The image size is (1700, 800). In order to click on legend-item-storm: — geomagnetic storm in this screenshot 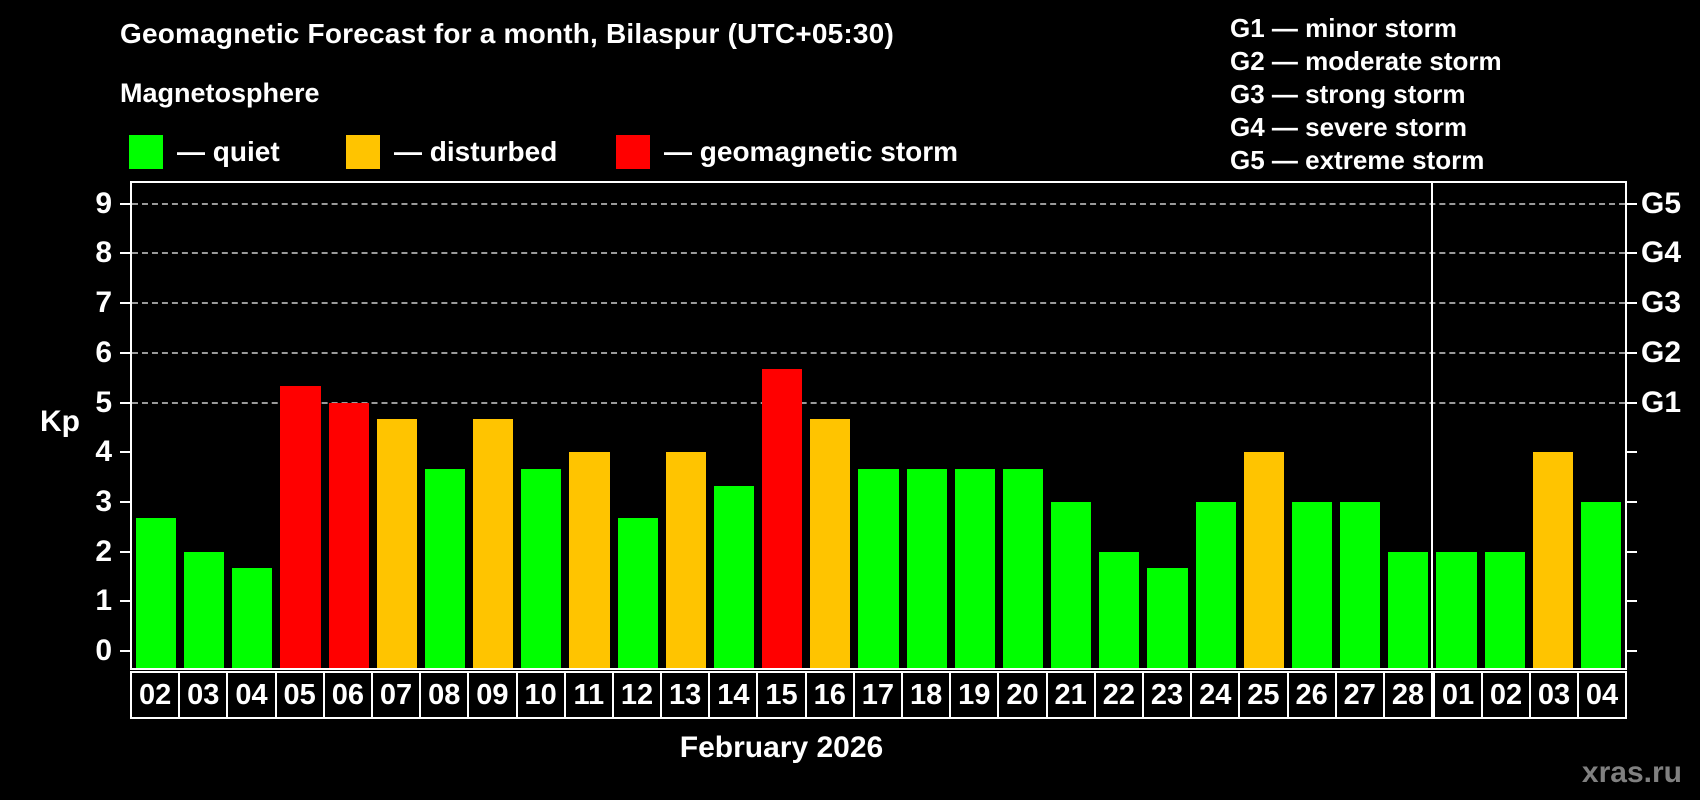, I will do `click(787, 152)`.